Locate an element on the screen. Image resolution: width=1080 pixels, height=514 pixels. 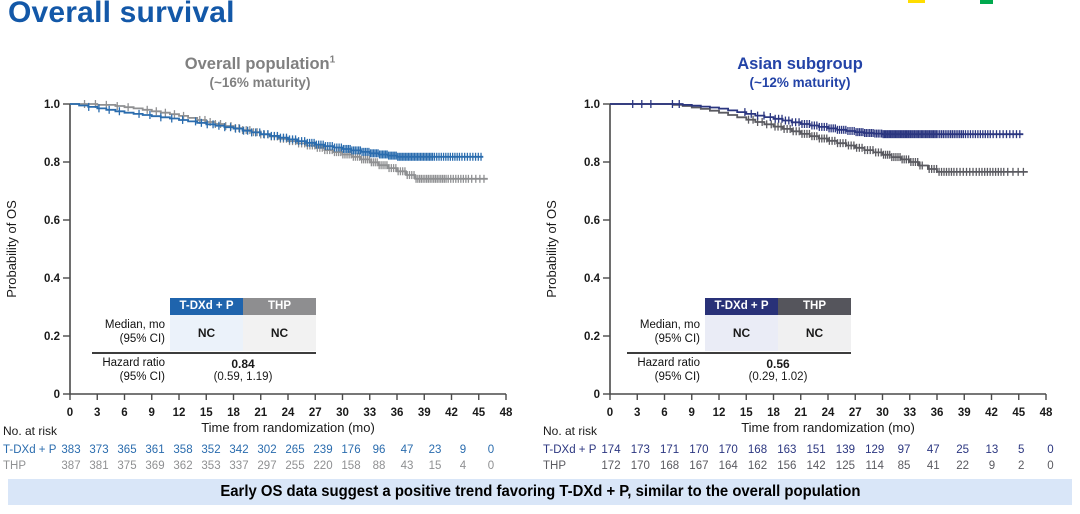
hazard-ratio-cell: 0.84 (0.59, 1.19) is located at coordinates (243, 370).